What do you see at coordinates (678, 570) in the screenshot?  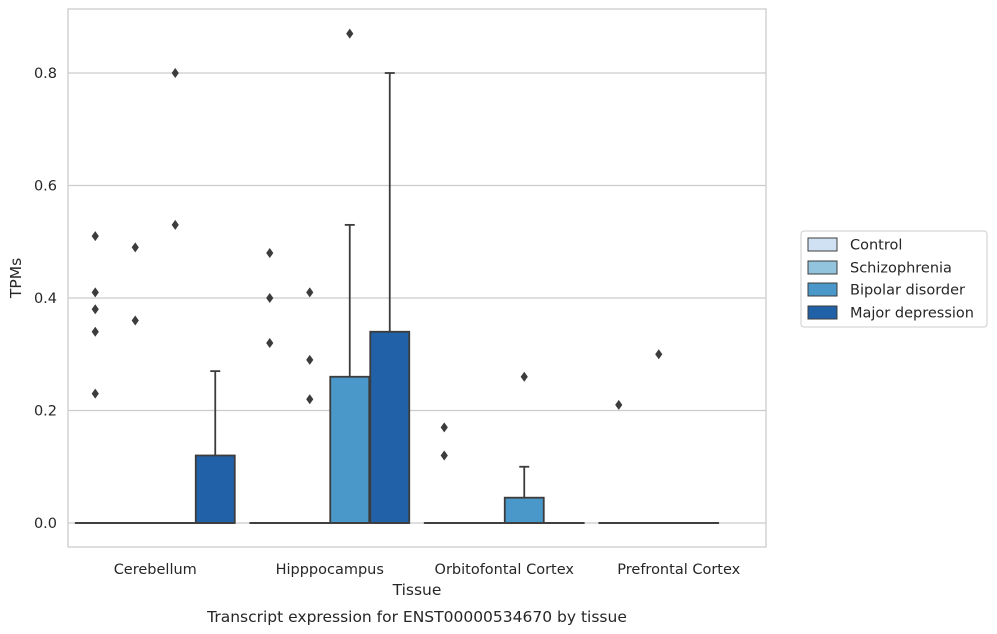 I see `x-tick-label: Prefrontal Cortex` at bounding box center [678, 570].